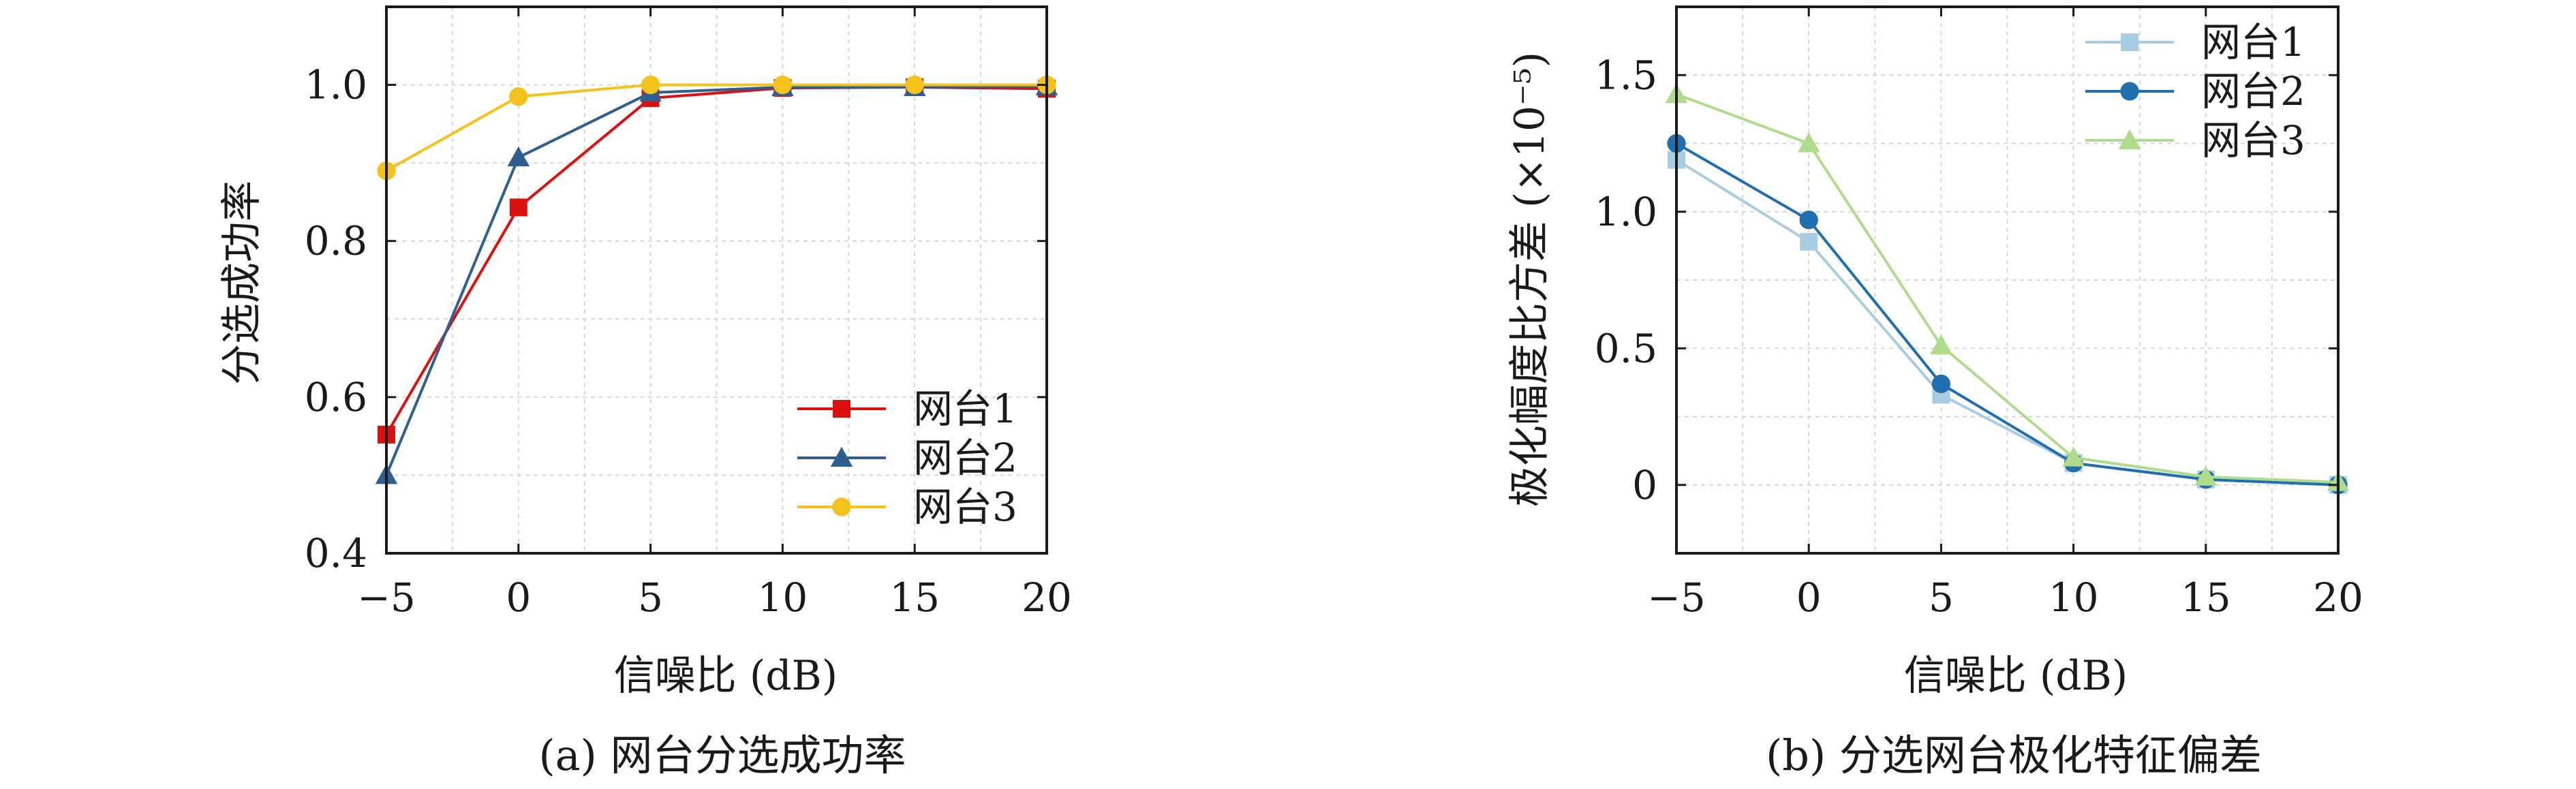 This screenshot has height=789, width=2576. What do you see at coordinates (1530, 279) in the screenshot?
I see `chart-b-ylabel: 极化幅度比方差 (×10⁻⁵)` at bounding box center [1530, 279].